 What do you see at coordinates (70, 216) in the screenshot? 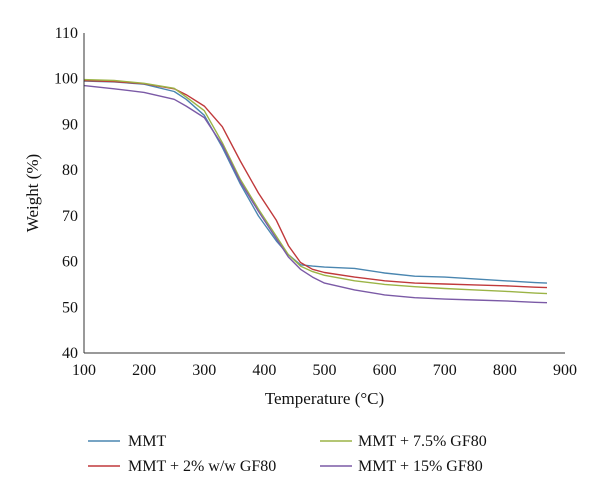
I see `y-tick-label: 70` at bounding box center [70, 216].